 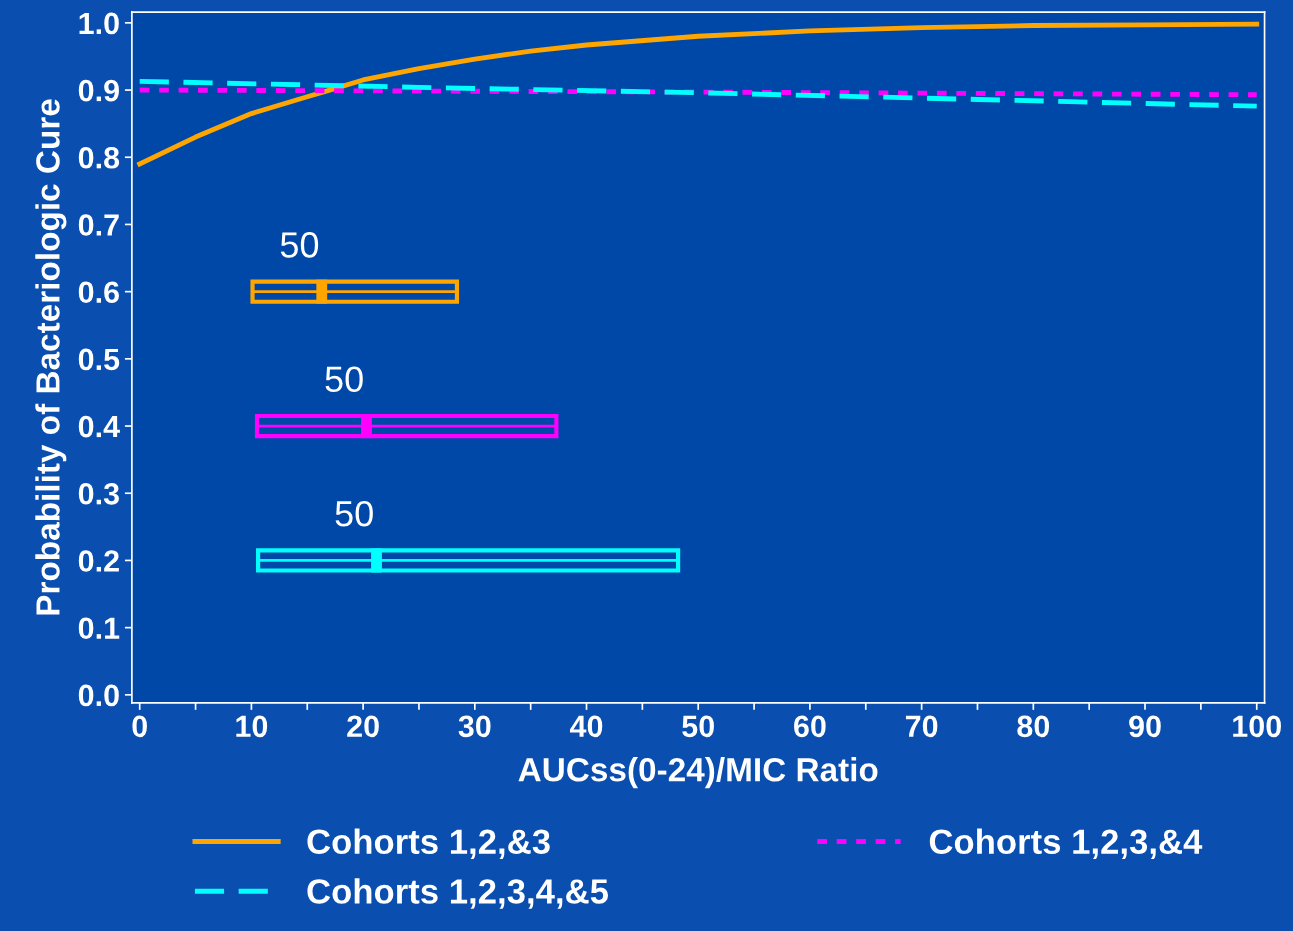 I want to click on y-tick-label: 0.1, so click(x=99, y=628).